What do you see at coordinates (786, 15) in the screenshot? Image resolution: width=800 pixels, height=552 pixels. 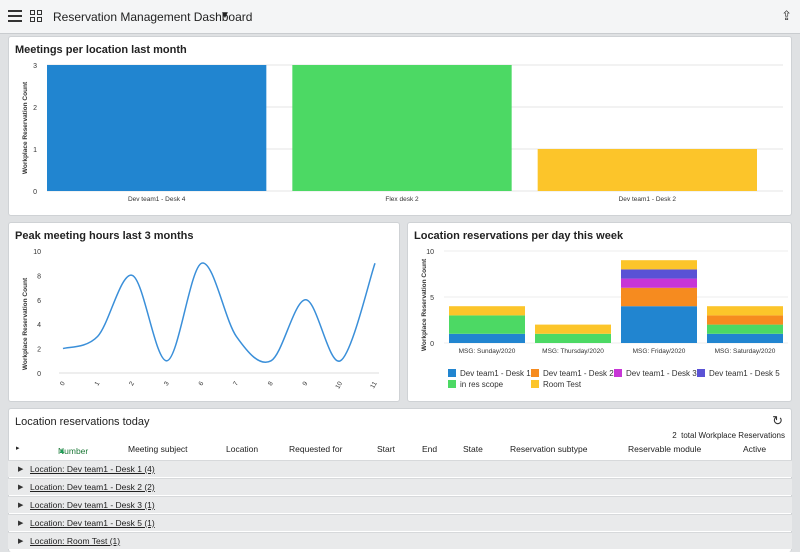 I see `share-icon: ⇪` at bounding box center [786, 15].